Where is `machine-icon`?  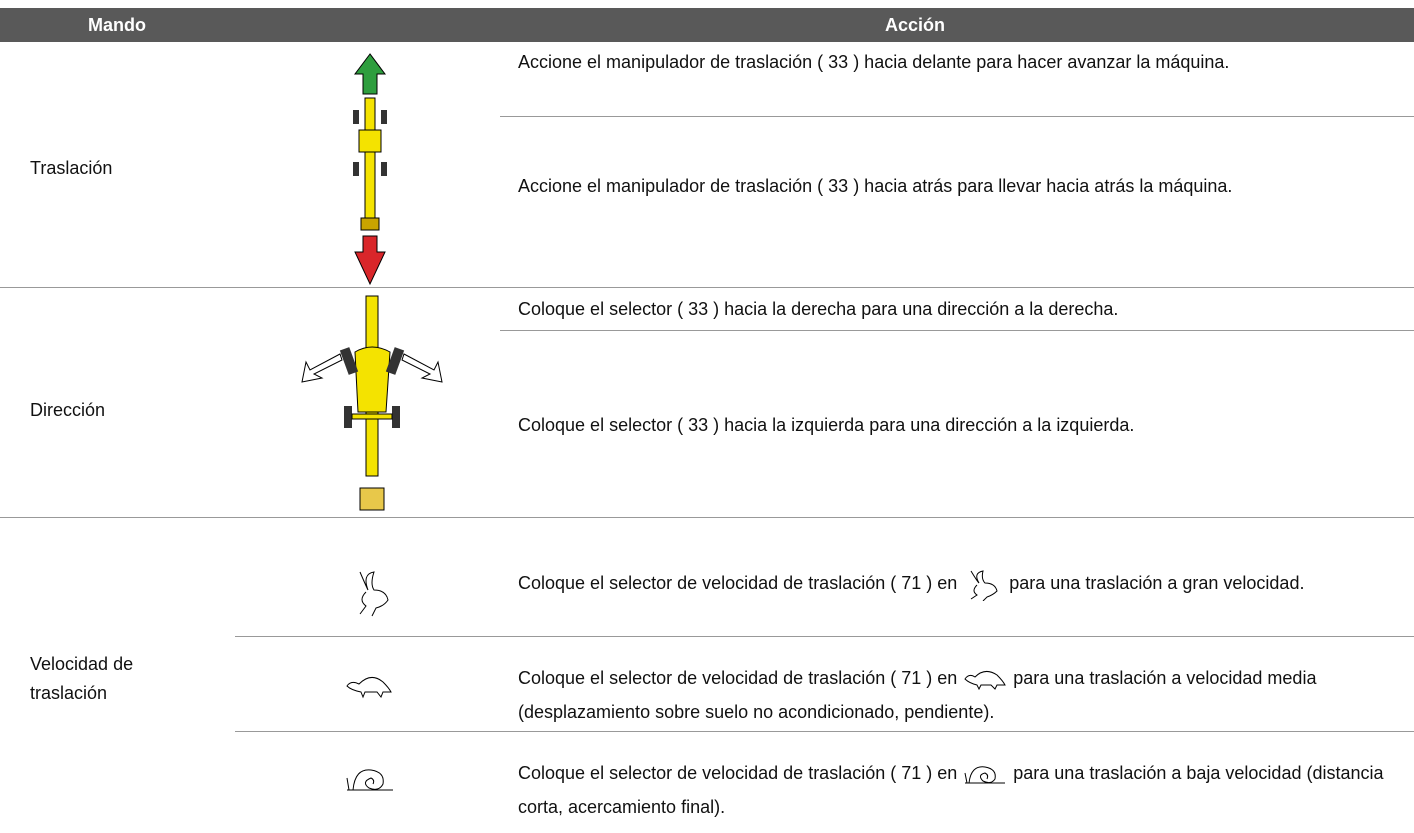
machine-icon is located at coordinates (370, 169).